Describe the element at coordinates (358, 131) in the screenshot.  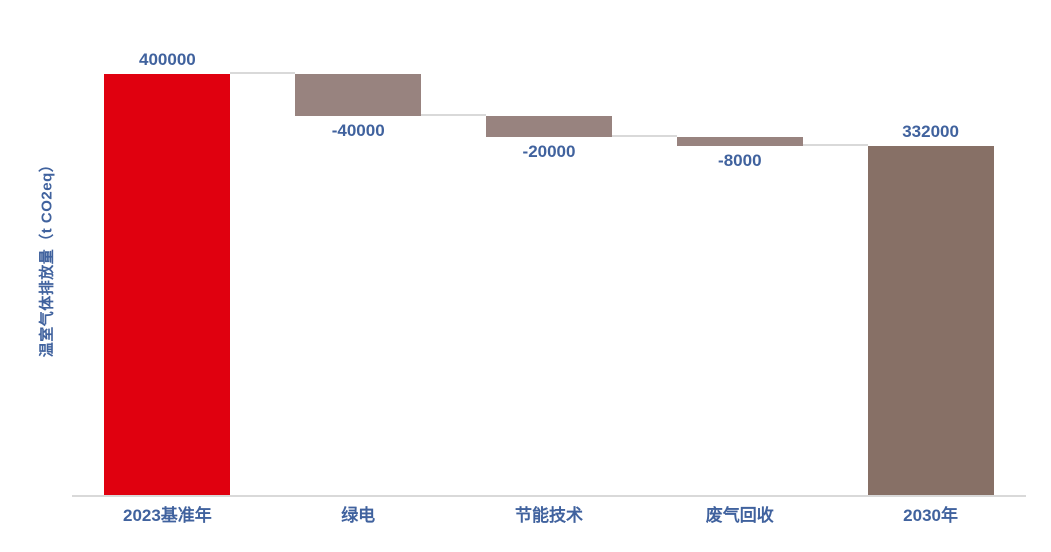
I see `value-label-1: -40000` at that location.